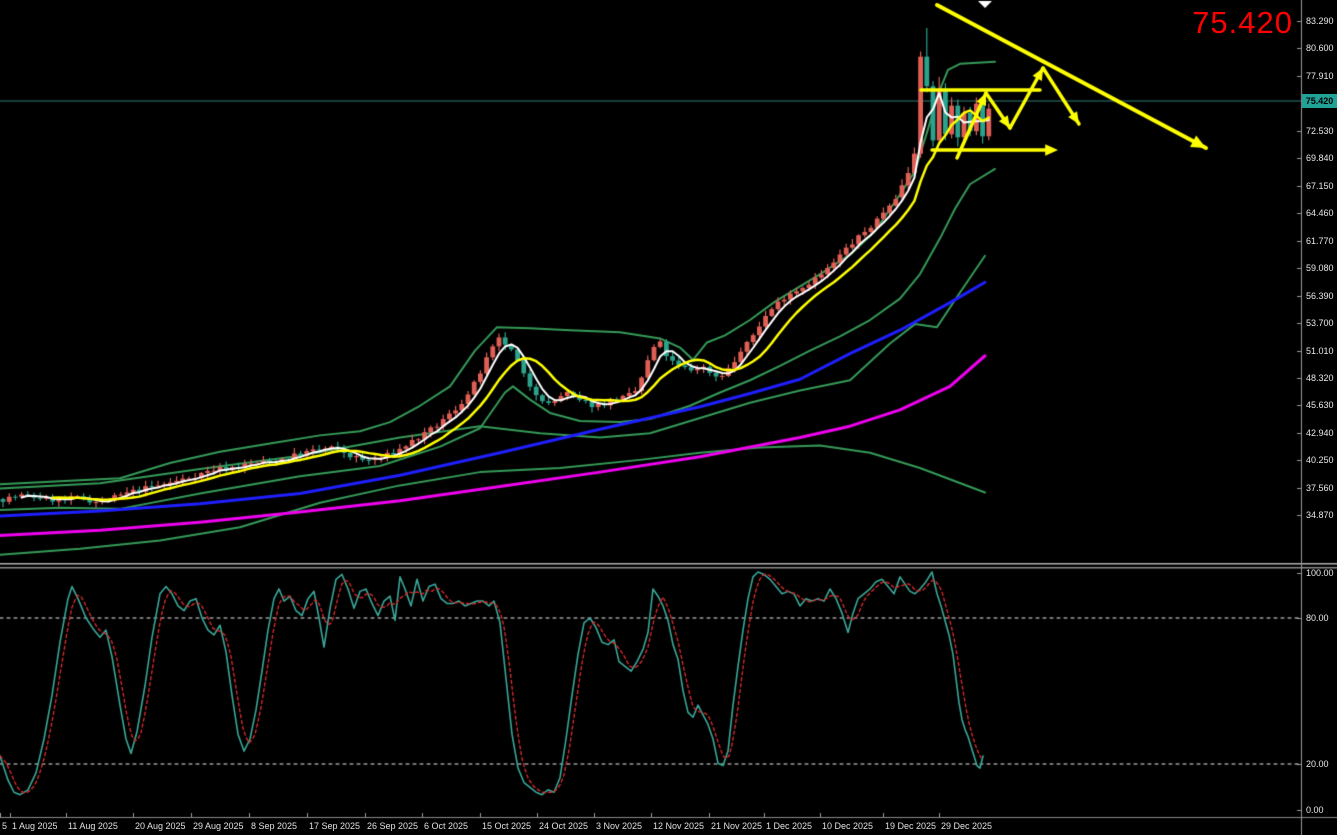 This screenshot has height=835, width=1337. What do you see at coordinates (446, 826) in the screenshot?
I see `time-tick-label: 6 Oct 2025` at bounding box center [446, 826].